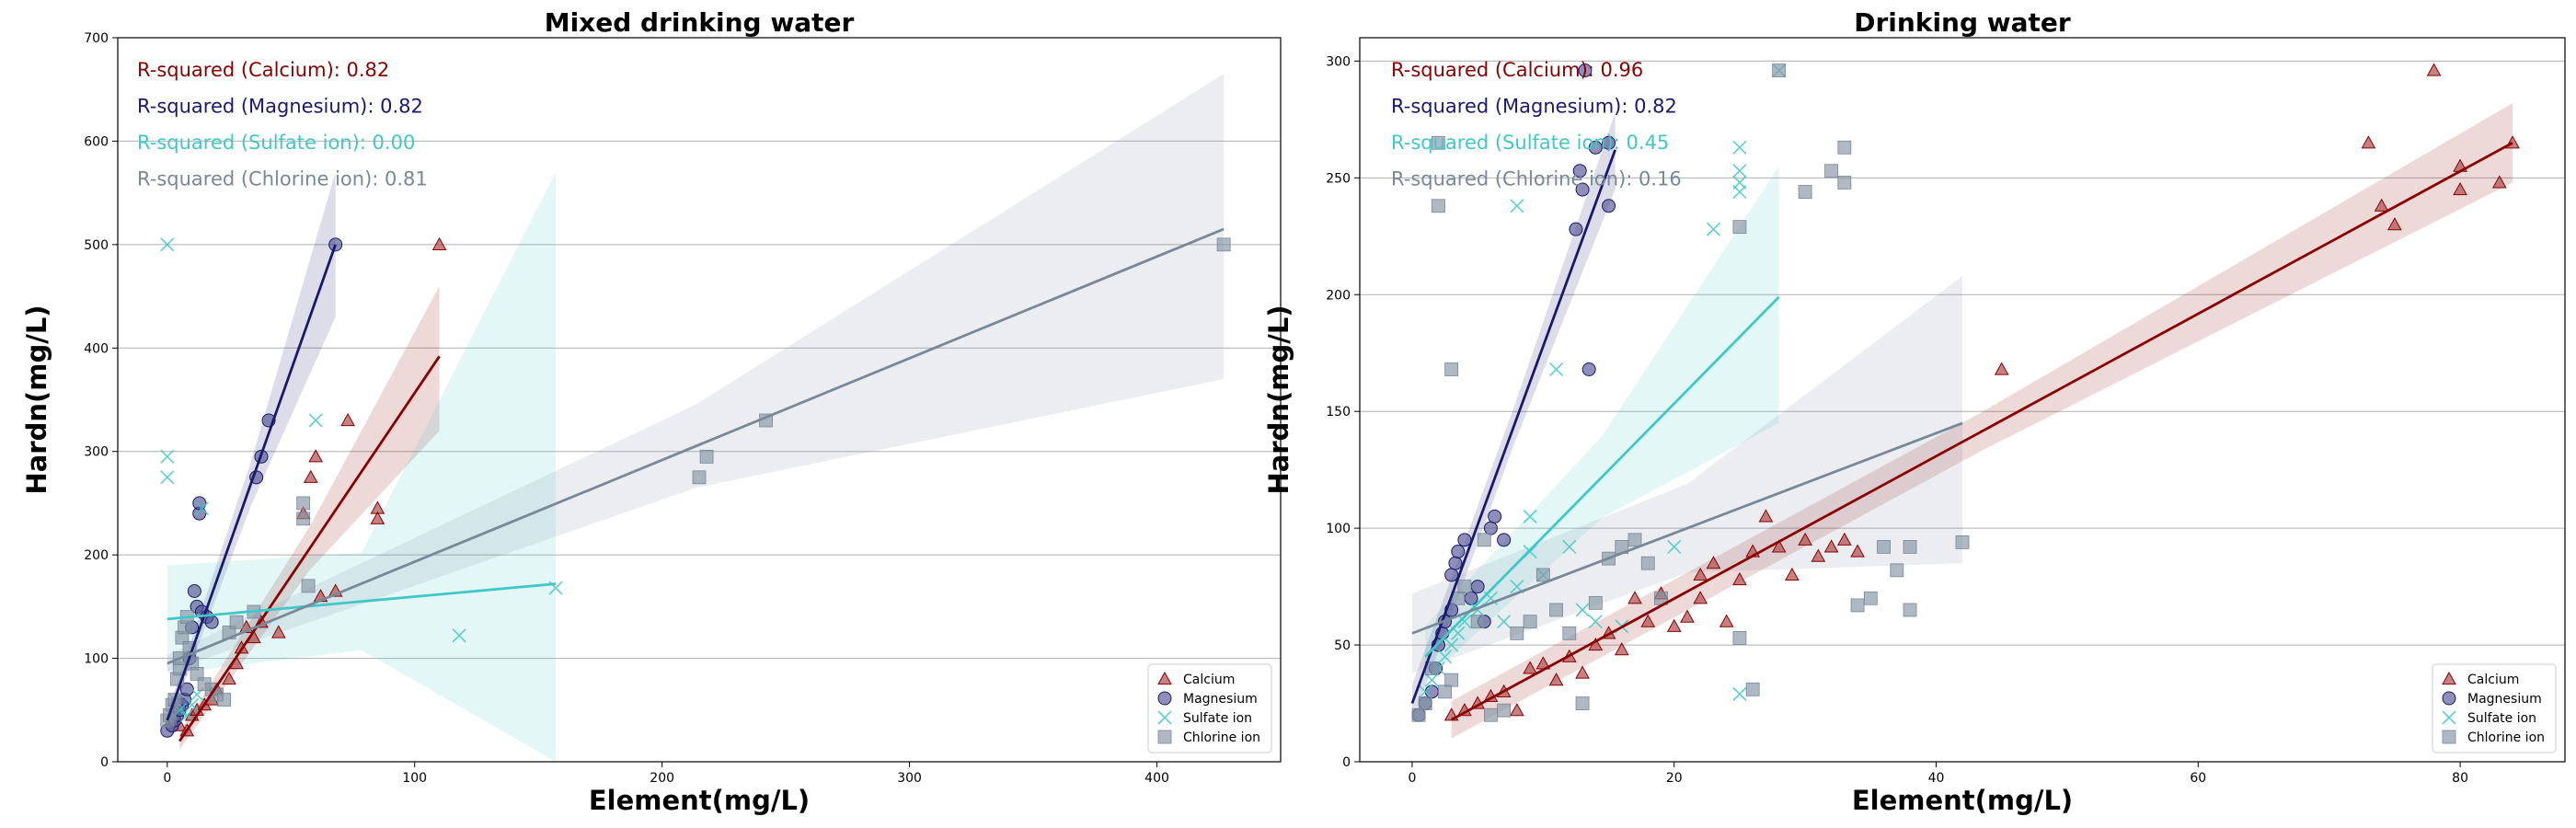 The height and width of the screenshot is (828, 2576). What do you see at coordinates (96, 348) in the screenshot?
I see `y-tick-label: 400` at bounding box center [96, 348].